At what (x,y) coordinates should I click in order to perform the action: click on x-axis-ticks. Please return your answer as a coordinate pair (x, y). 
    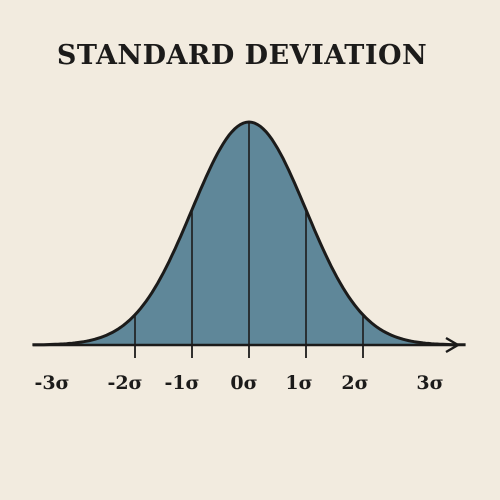
    Looking at the image, I should click on (249, 351).